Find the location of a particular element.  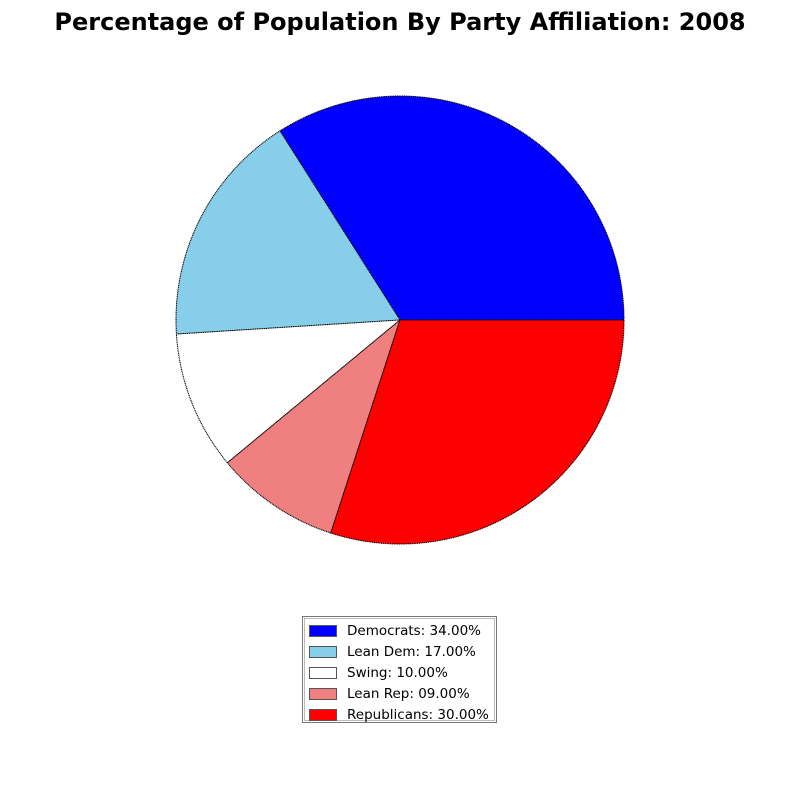

legend-item-lean-dem: Lean Dem: 17.00% is located at coordinates (399, 651).